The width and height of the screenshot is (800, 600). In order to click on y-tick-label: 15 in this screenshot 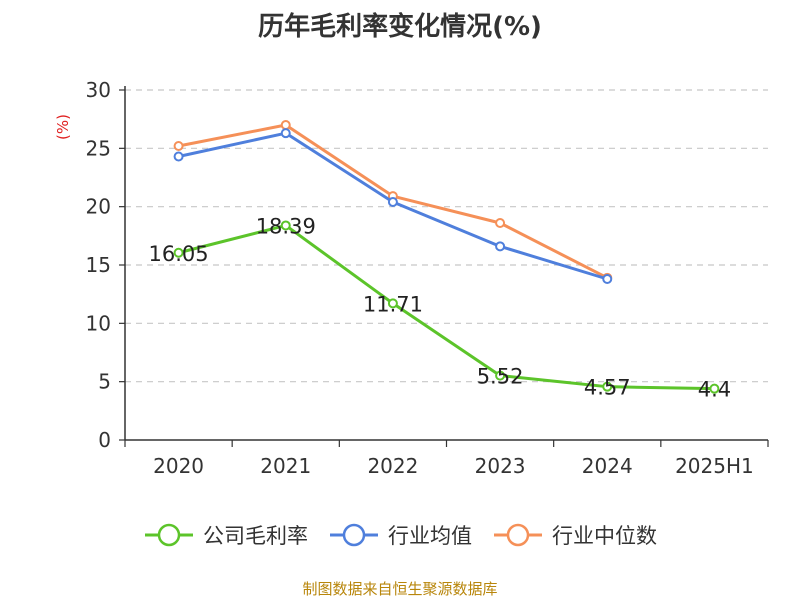, I will do `click(98, 265)`.